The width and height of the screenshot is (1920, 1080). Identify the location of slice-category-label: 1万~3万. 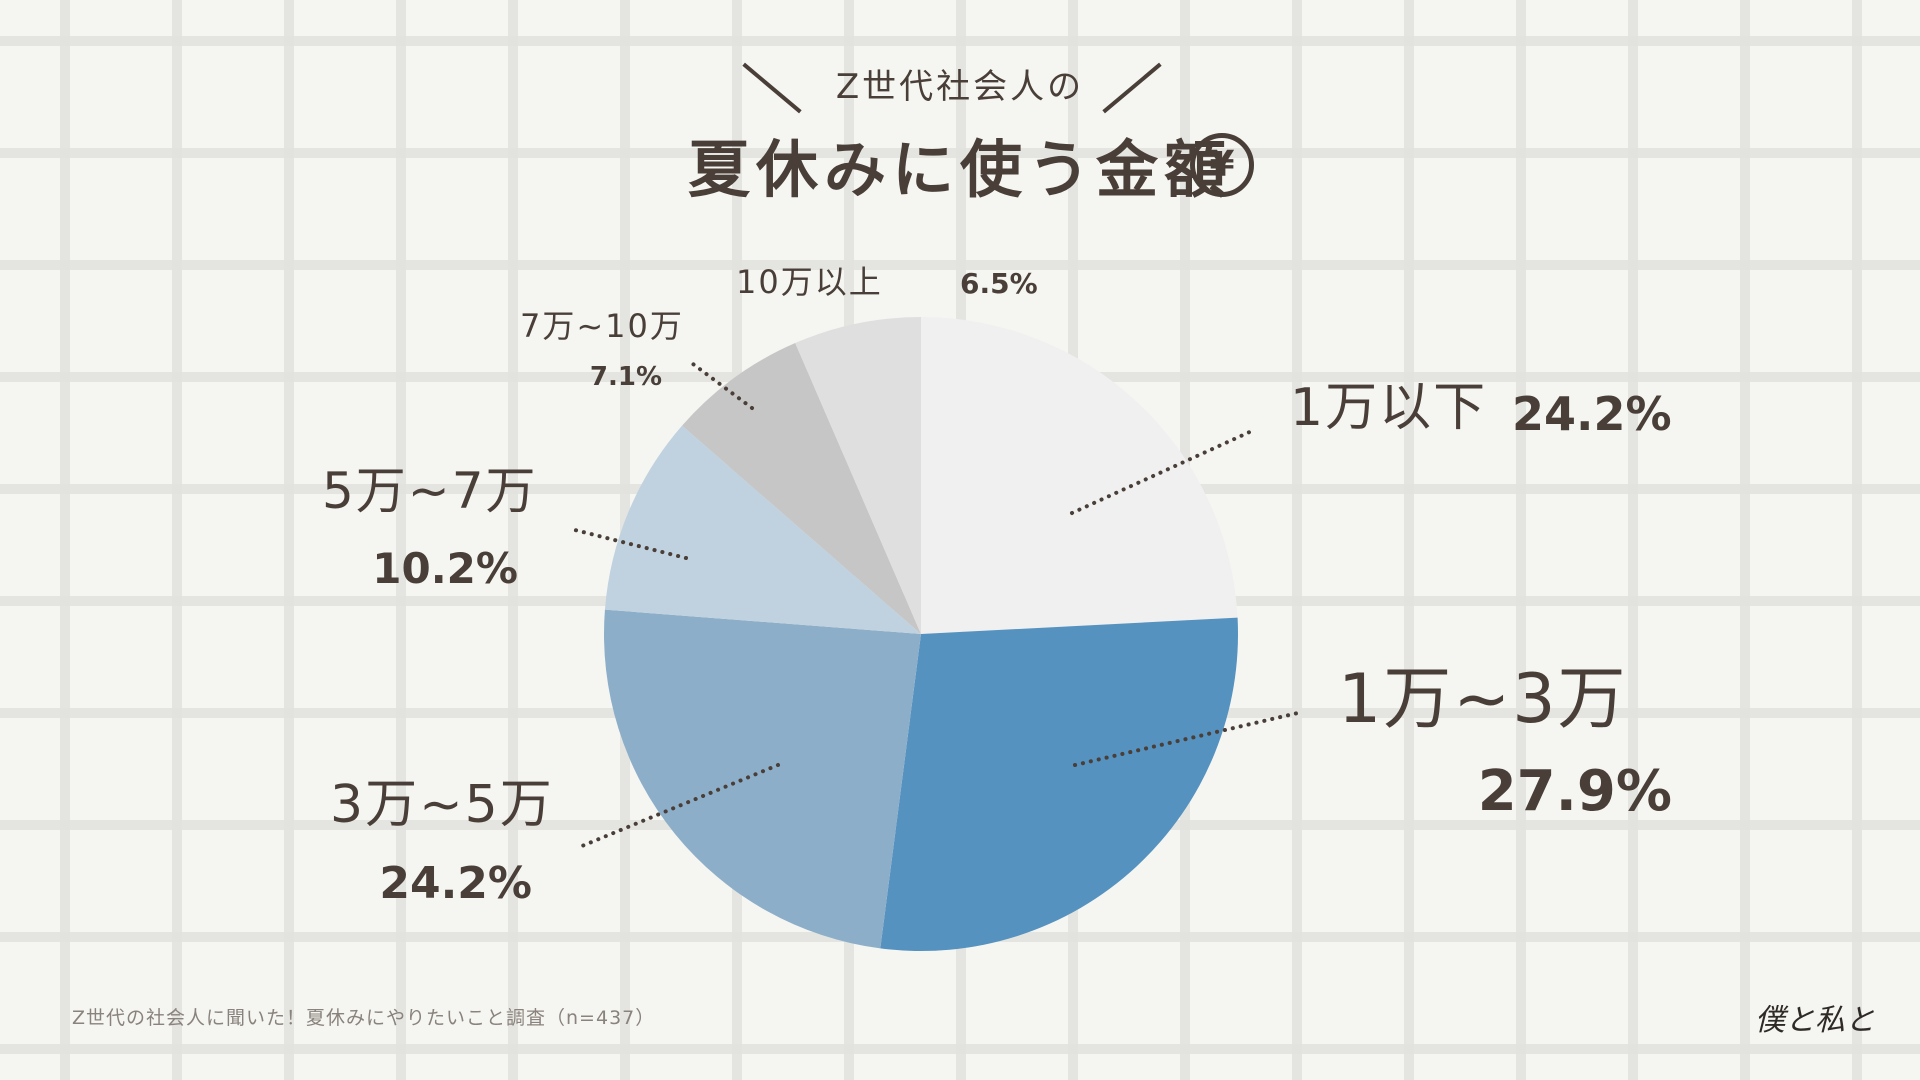
(1483, 699).